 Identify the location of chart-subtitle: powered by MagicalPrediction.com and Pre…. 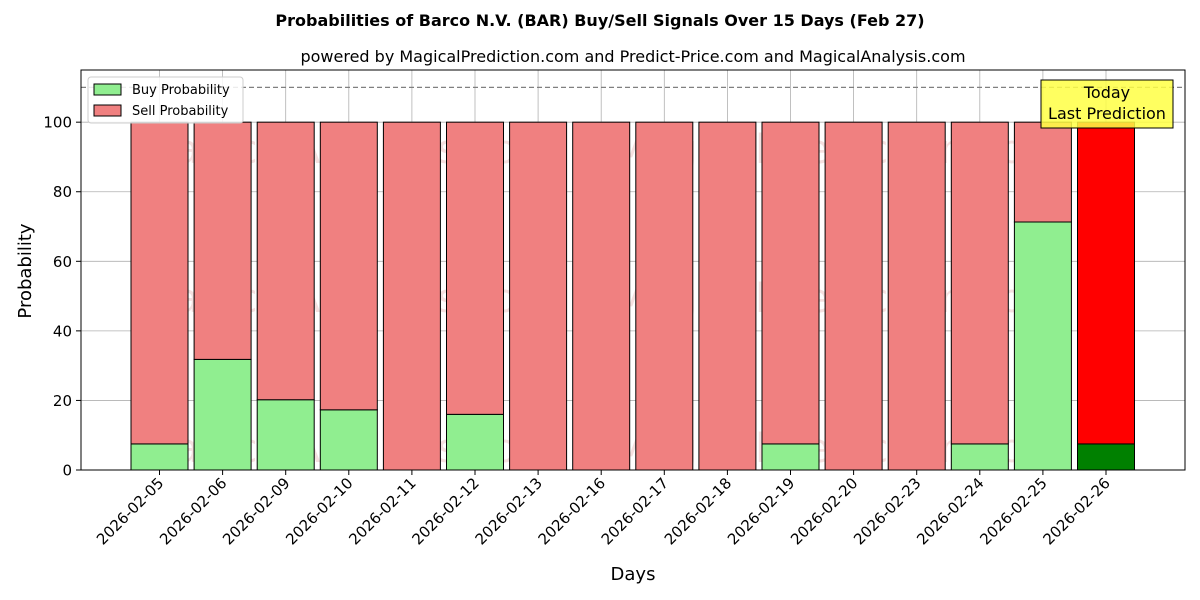
(632, 56).